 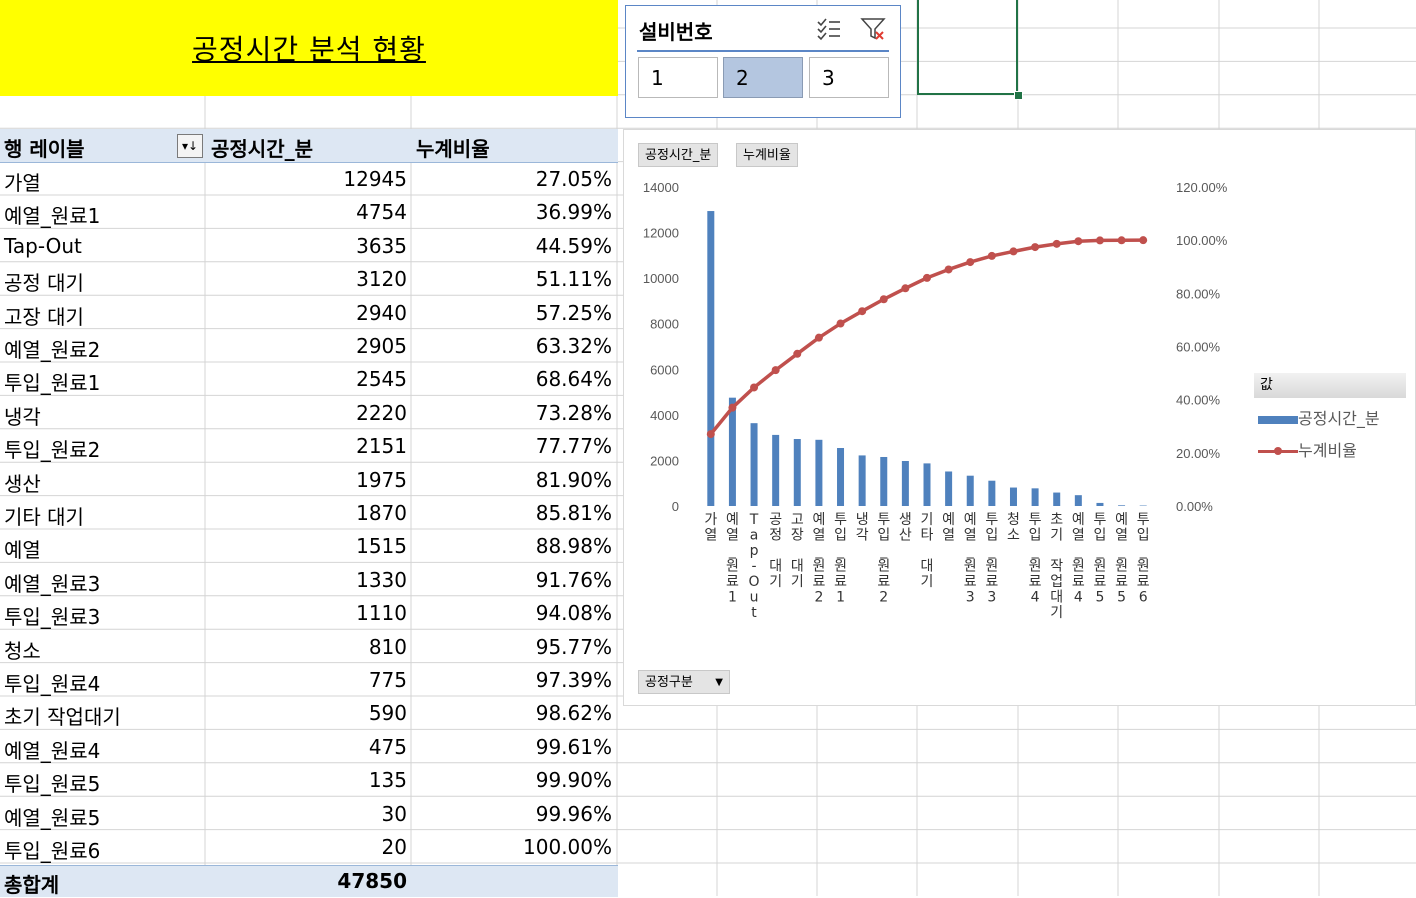 What do you see at coordinates (309, 48) in the screenshot?
I see `report-title-cell: 공정시간 분석 현황` at bounding box center [309, 48].